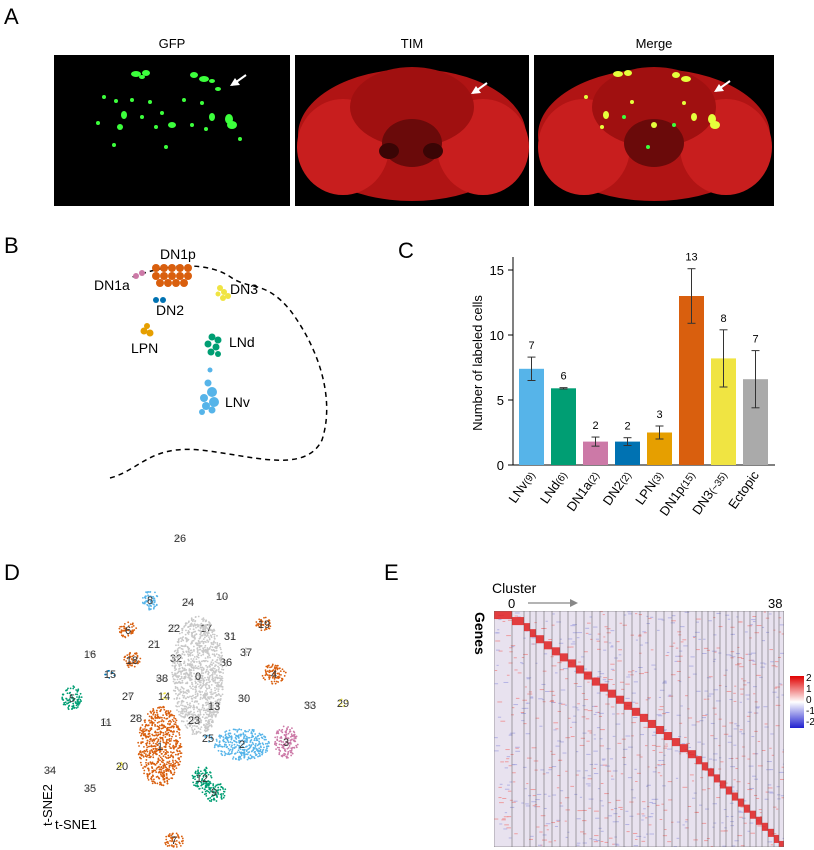  Describe the element at coordinates (309, 705) in the screenshot. I see `cluster-33-points` at that location.